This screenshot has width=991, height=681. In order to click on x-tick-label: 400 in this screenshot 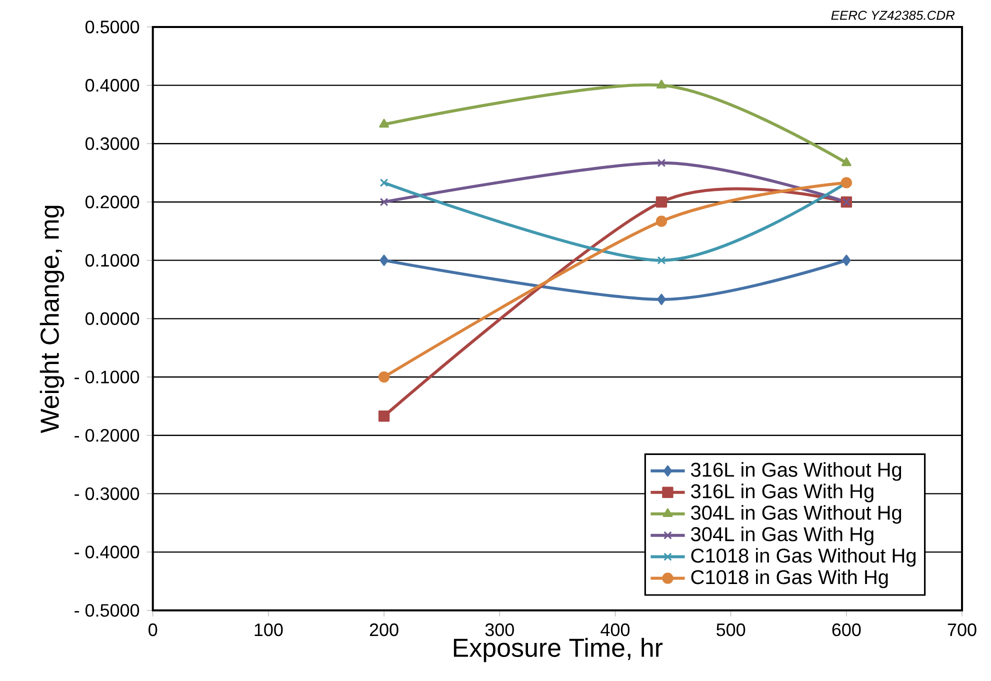, I will do `click(615, 629)`.